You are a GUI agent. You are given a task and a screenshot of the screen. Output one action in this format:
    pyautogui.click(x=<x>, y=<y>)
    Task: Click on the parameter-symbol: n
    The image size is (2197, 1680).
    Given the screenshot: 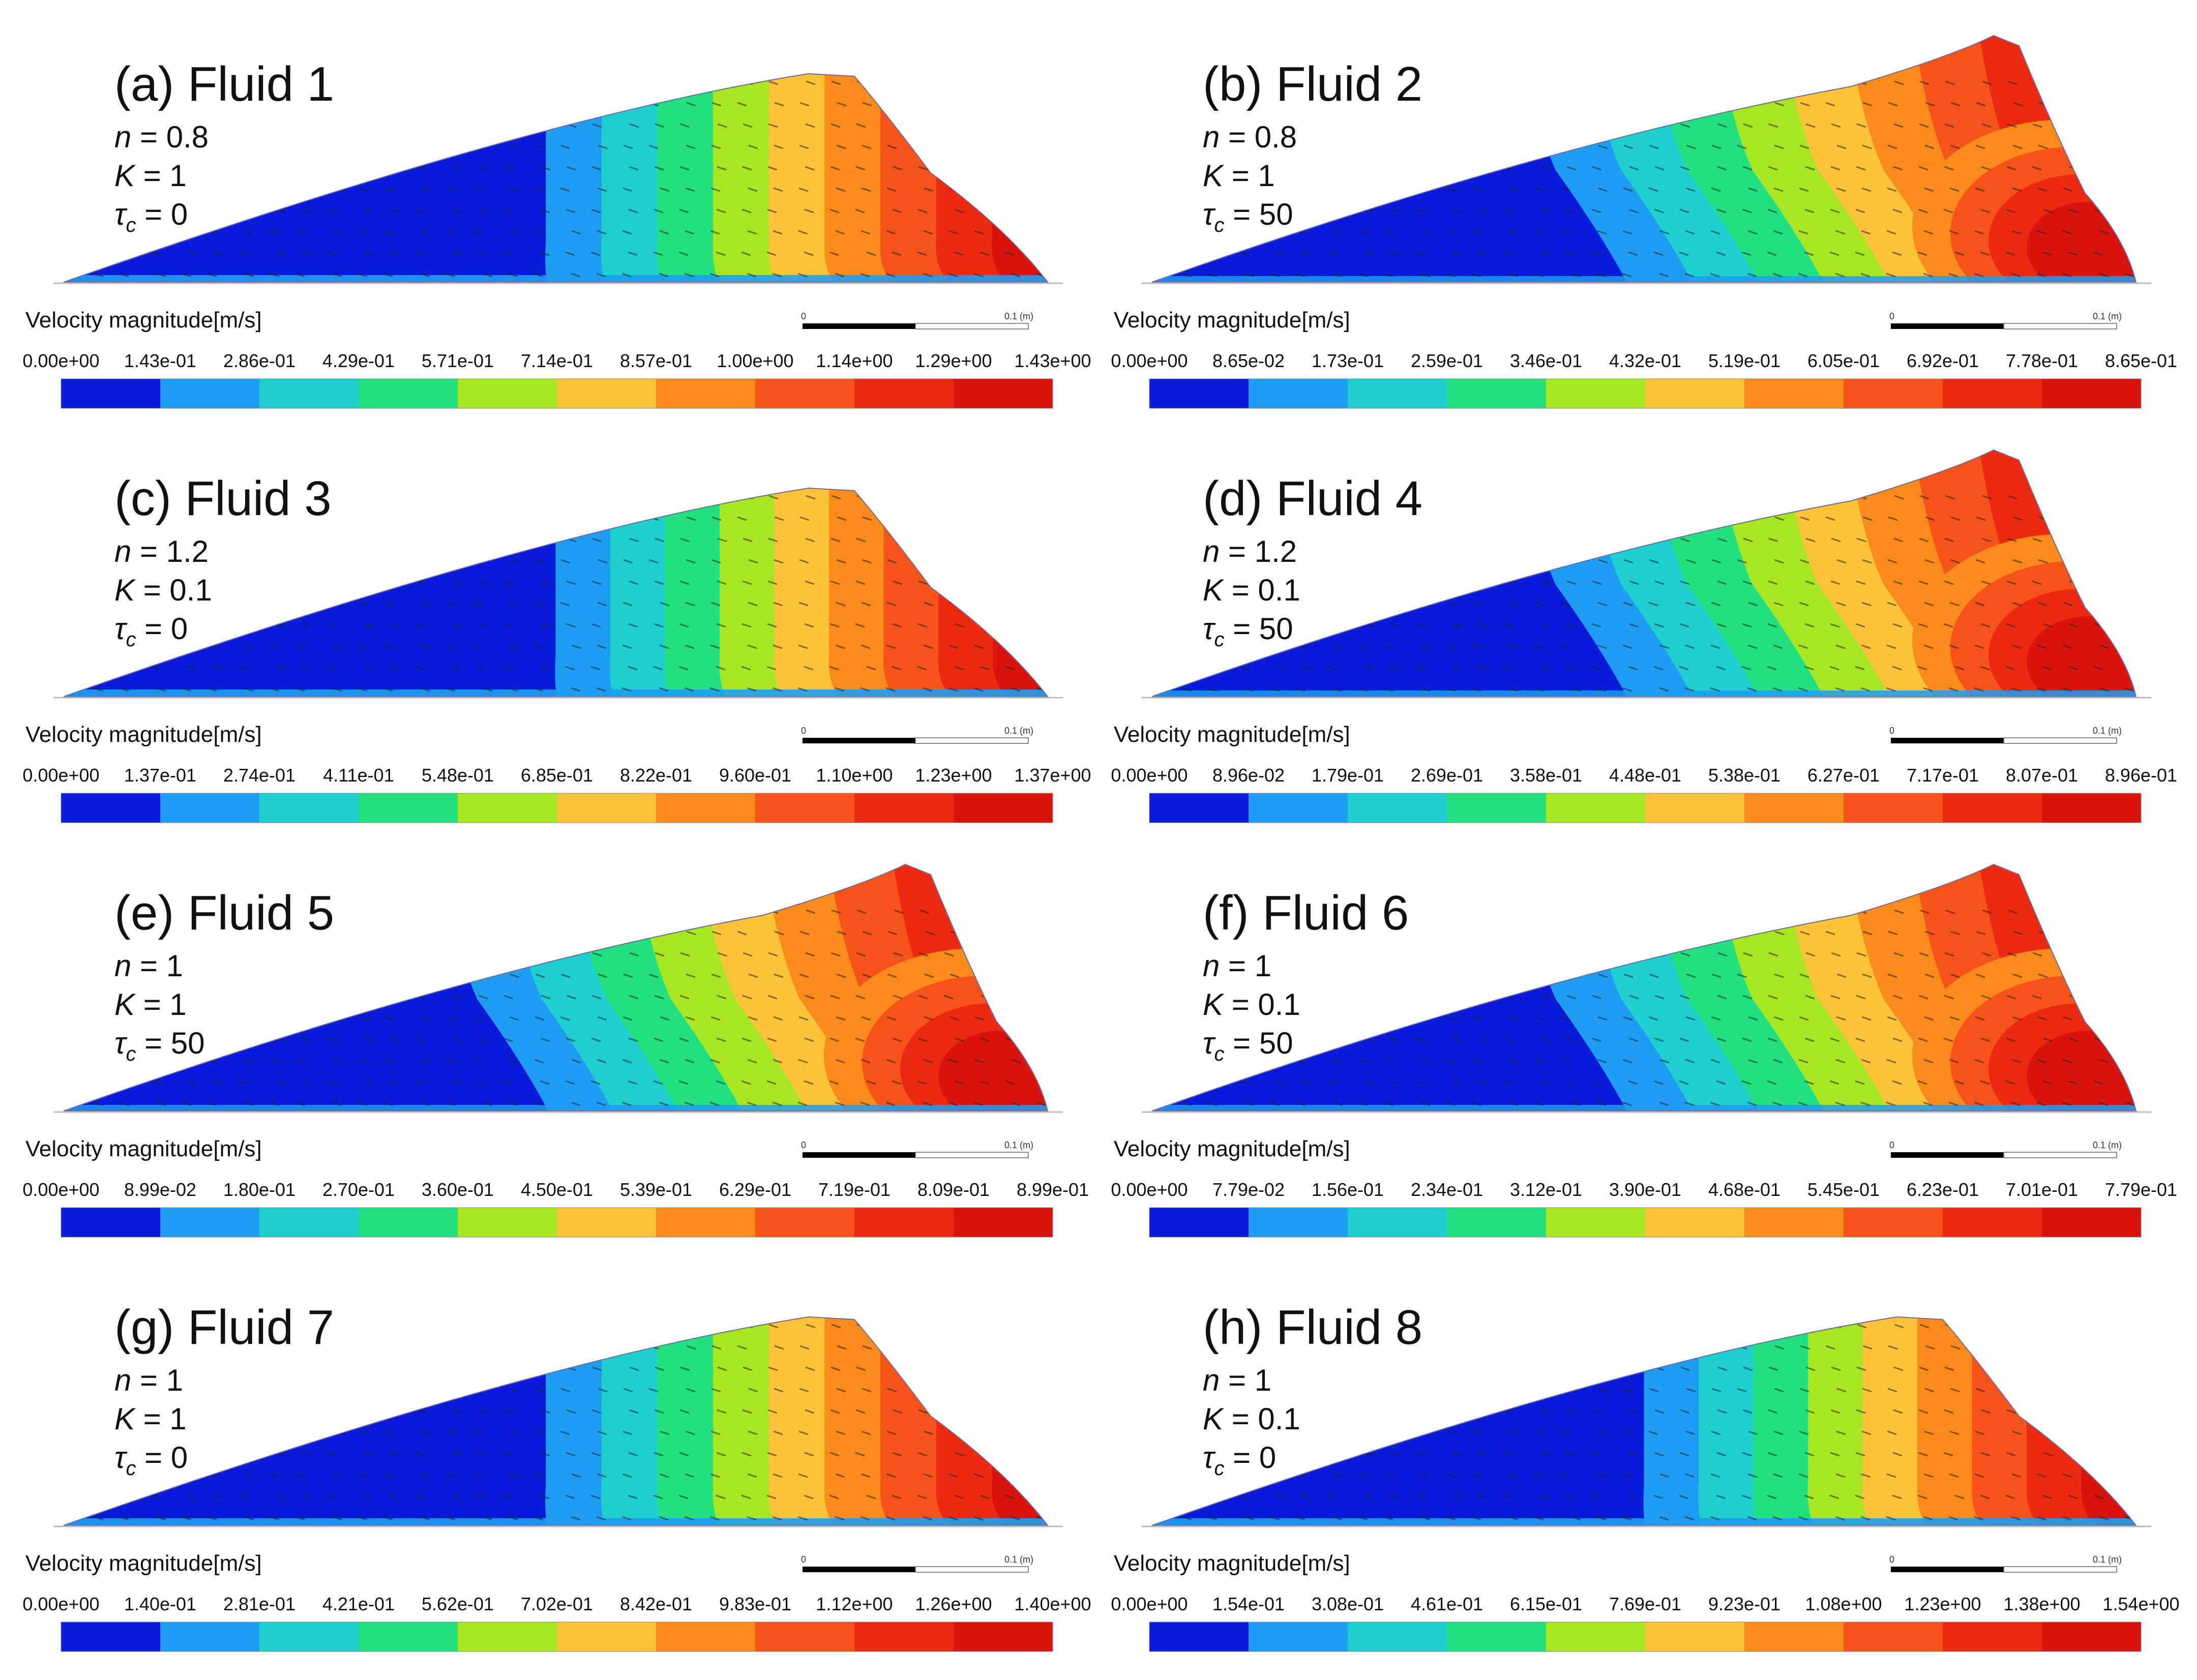 What is the action you would take?
    pyautogui.click(x=123, y=966)
    